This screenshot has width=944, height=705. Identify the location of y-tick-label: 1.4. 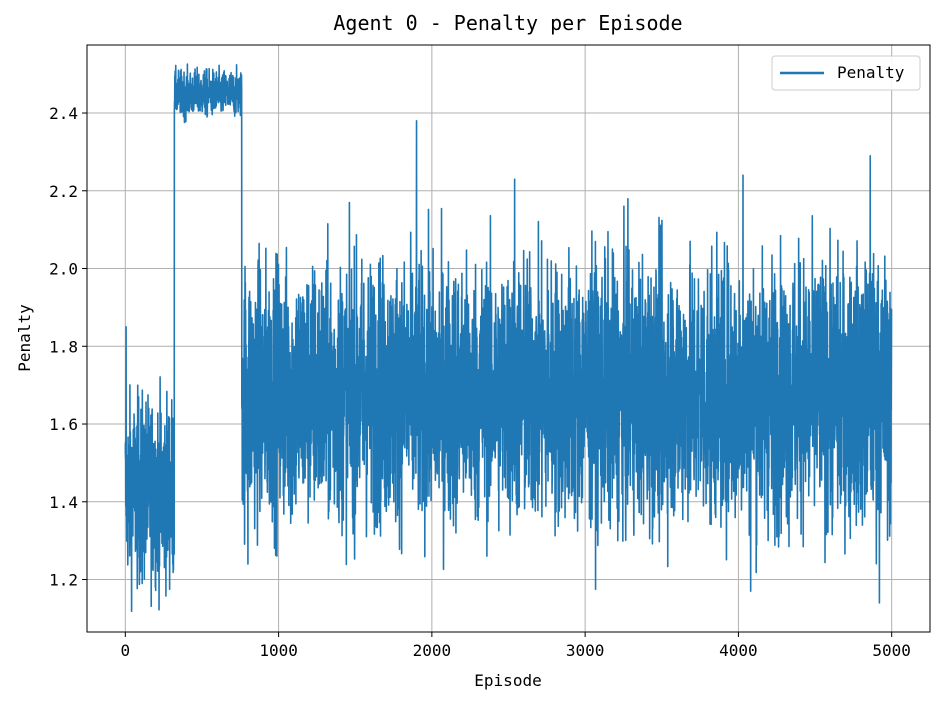
(63, 502).